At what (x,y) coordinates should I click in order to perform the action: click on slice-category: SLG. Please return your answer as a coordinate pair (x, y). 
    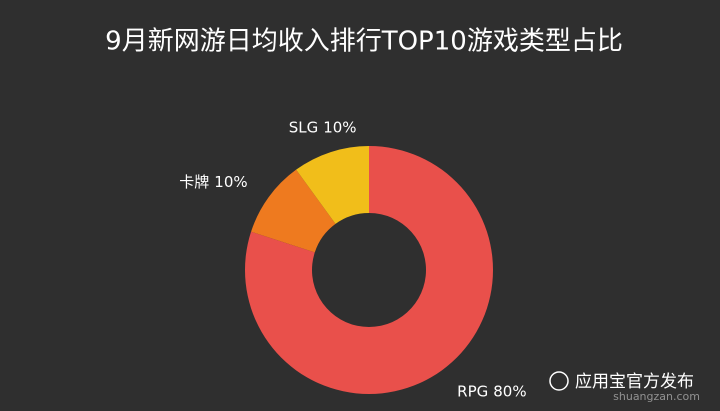
    Looking at the image, I should click on (304, 127).